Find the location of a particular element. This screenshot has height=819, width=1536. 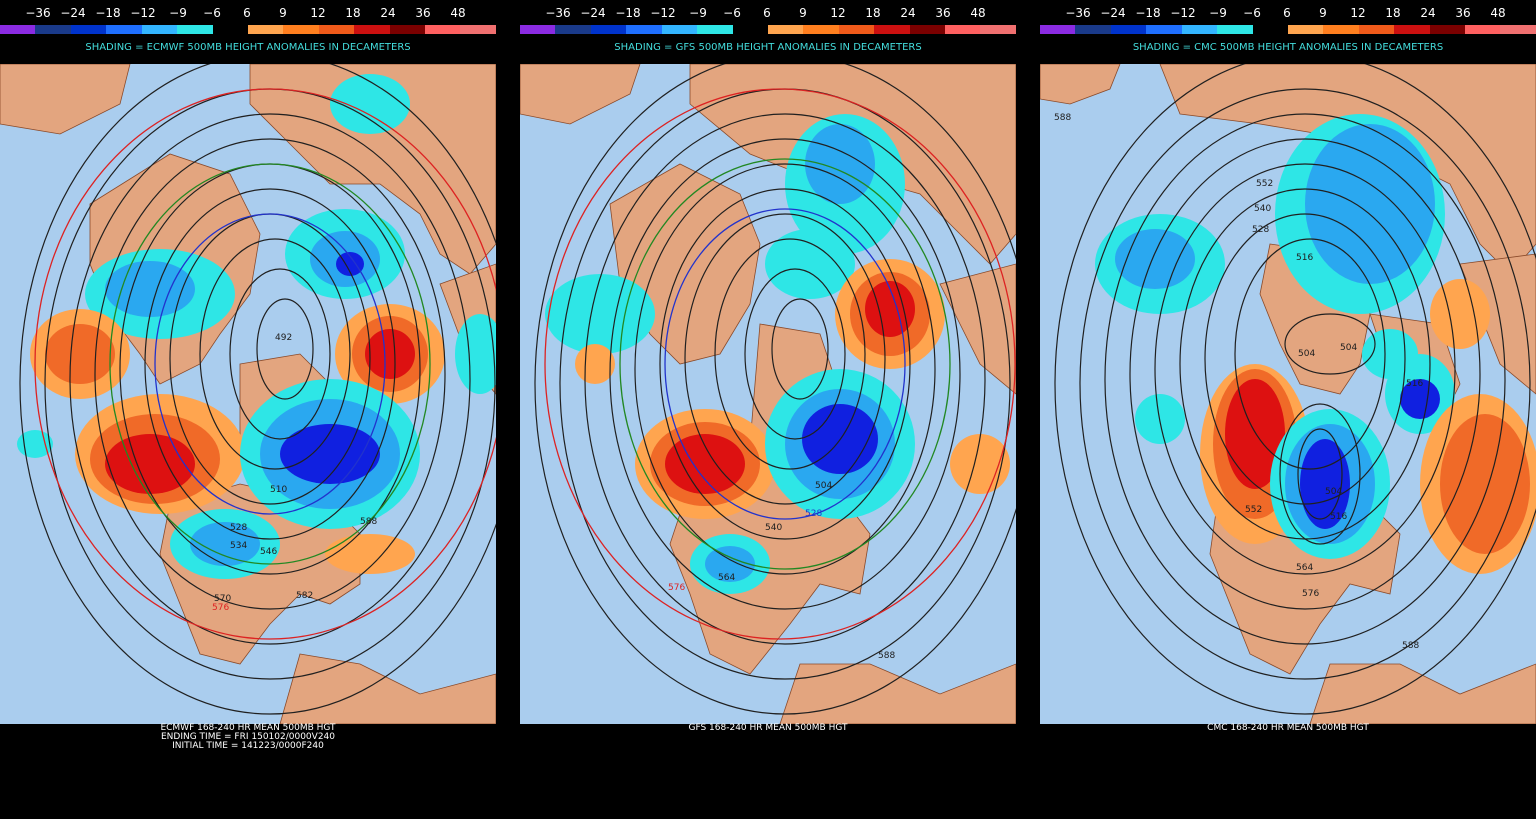

legend-label: 36 is located at coordinates (423, 13).